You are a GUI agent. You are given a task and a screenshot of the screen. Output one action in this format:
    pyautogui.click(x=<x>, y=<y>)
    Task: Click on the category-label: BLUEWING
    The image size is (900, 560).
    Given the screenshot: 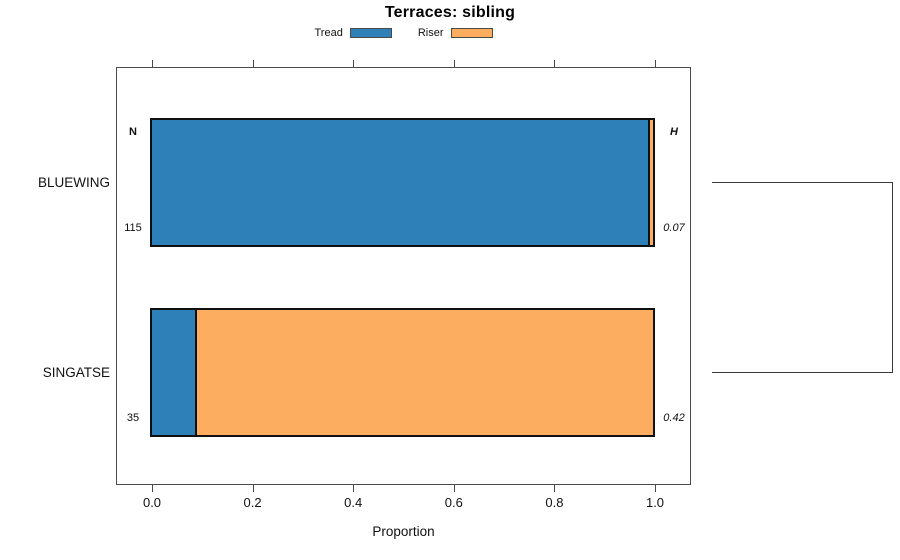 What is the action you would take?
    pyautogui.click(x=73, y=182)
    